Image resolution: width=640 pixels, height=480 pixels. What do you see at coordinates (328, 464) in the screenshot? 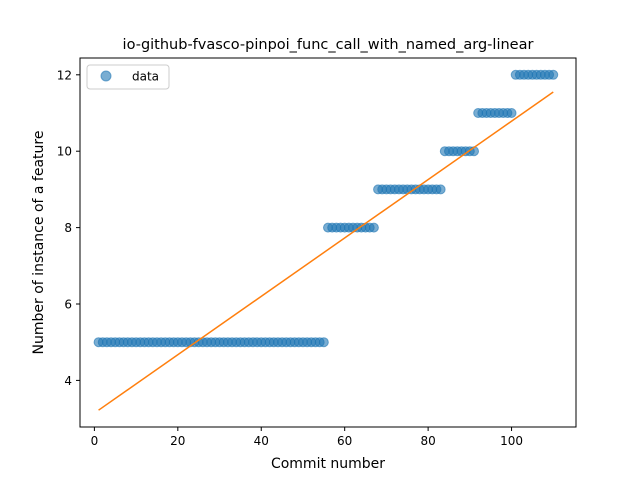
I see `x-axis-label: Commit number` at bounding box center [328, 464].